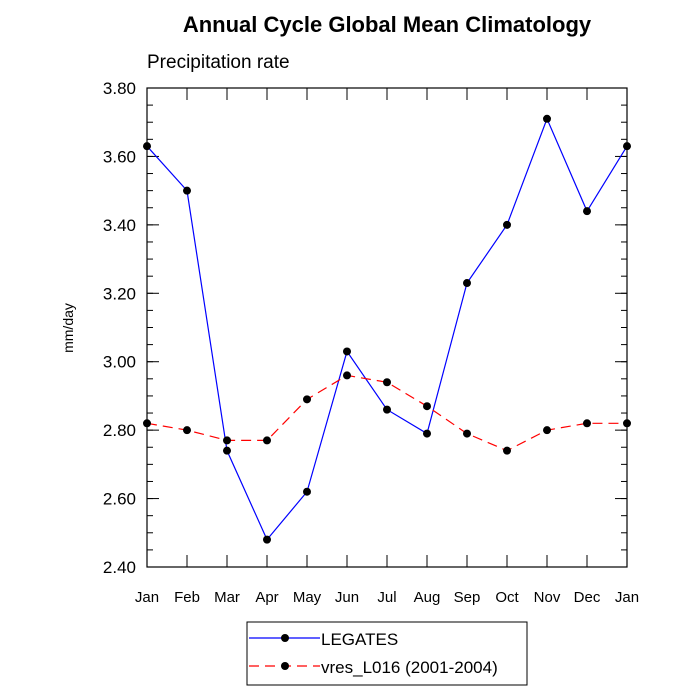 The width and height of the screenshot is (700, 700). I want to click on x-tick-label: Apr, so click(266, 597).